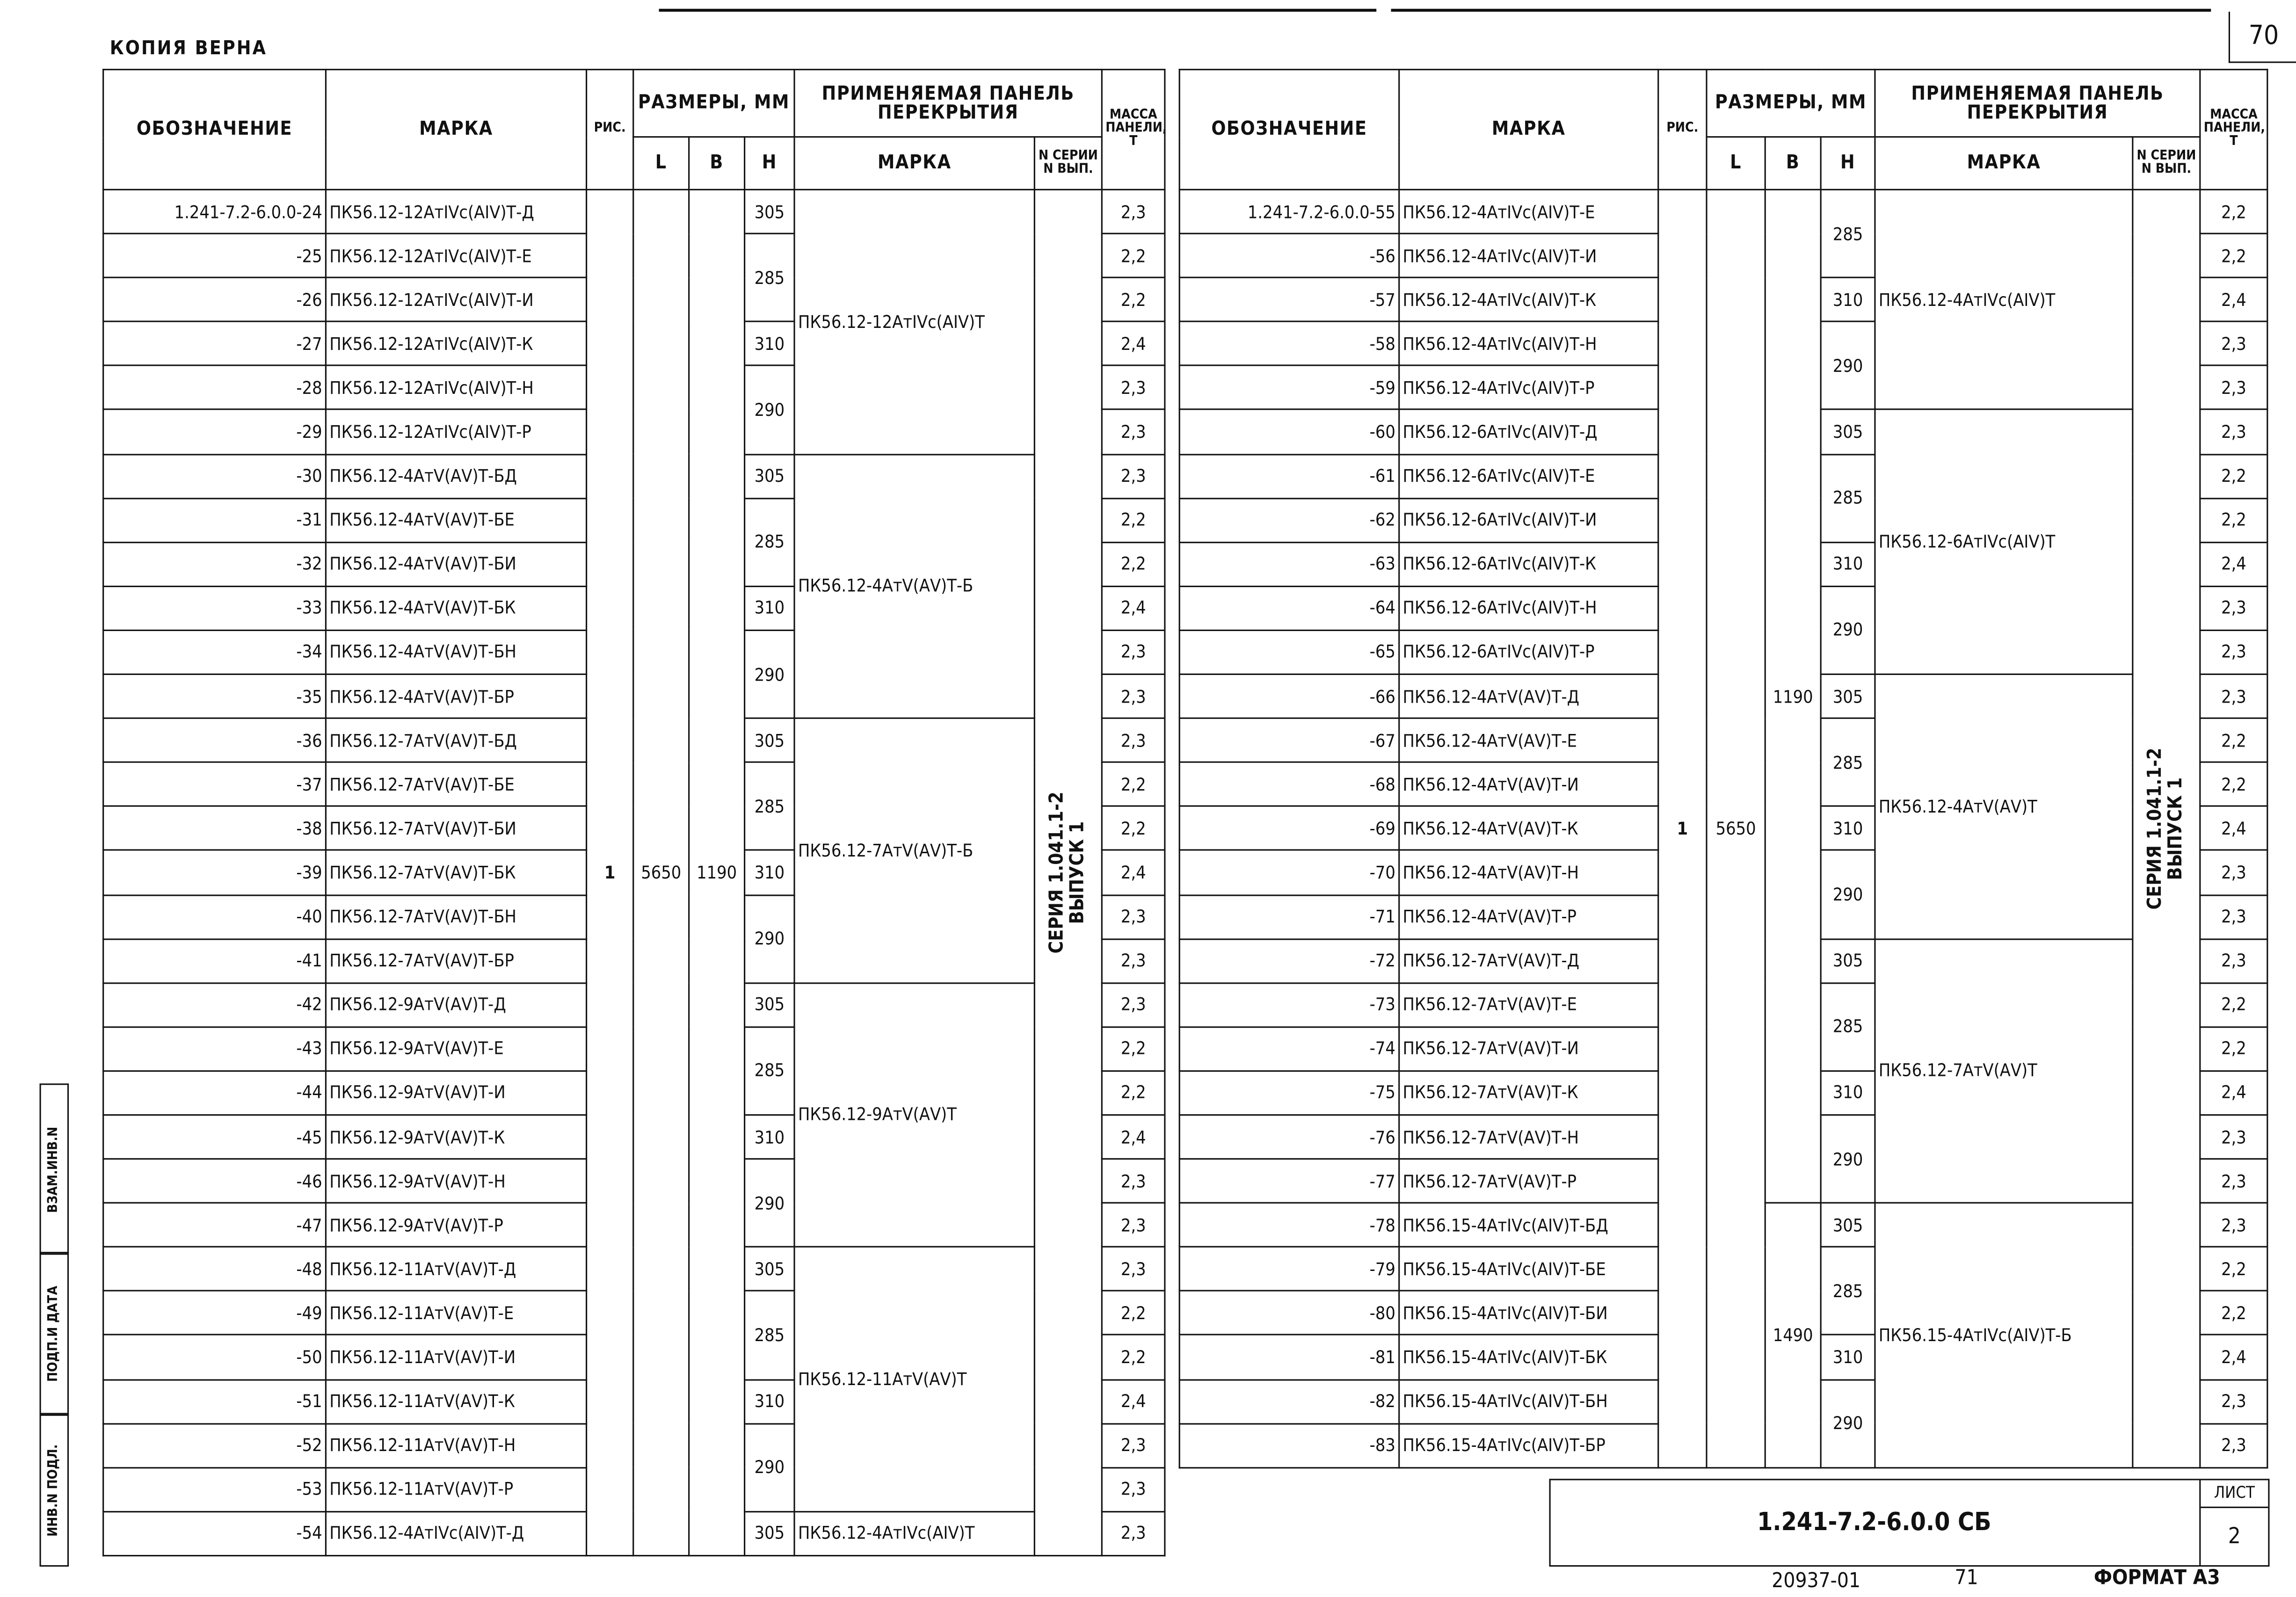 This screenshot has width=2296, height=1597. What do you see at coordinates (1528, 1181) in the screenshot?
I see `mark: ПК56.12-7АтV(АV)Т-Р` at bounding box center [1528, 1181].